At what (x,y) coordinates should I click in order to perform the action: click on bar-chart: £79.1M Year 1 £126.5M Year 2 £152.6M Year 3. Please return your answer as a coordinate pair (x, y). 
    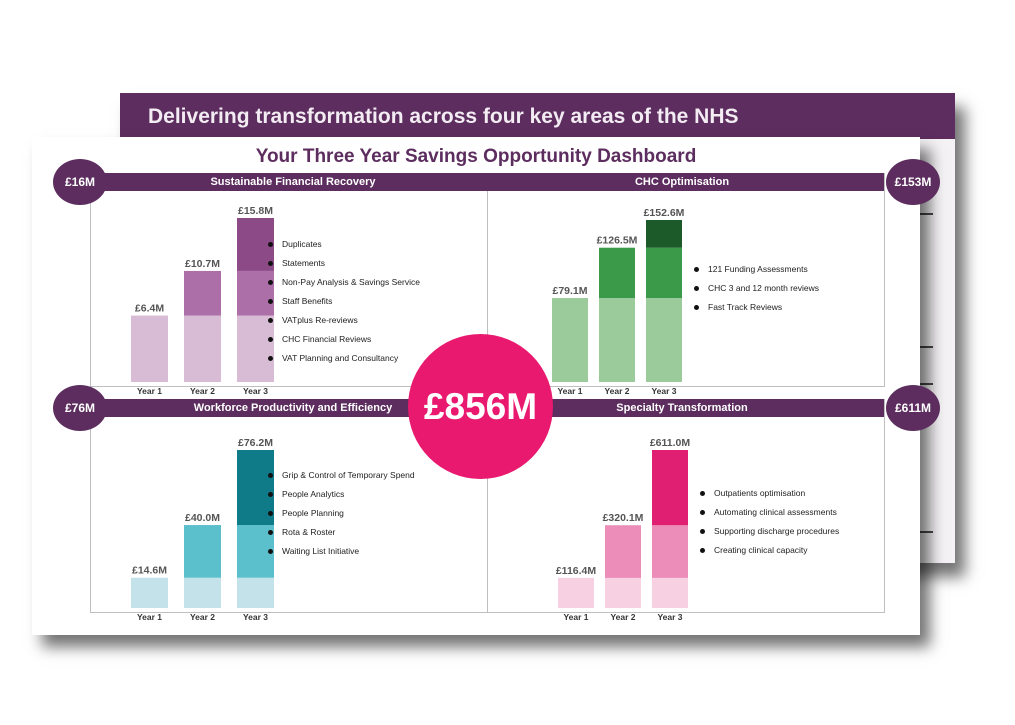
    Looking at the image, I should click on (618, 301).